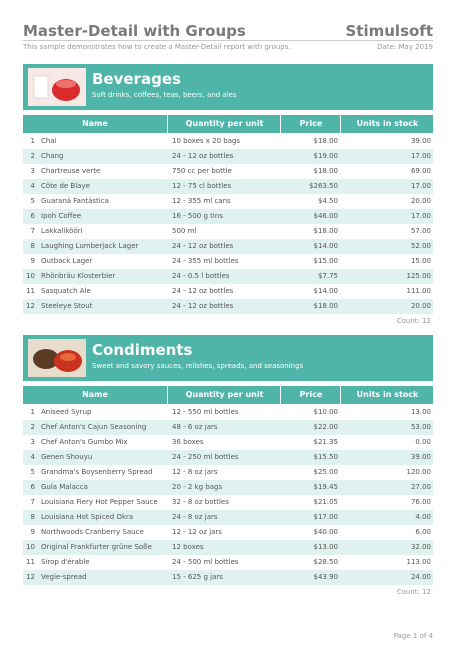  What do you see at coordinates (228, 40) in the screenshot?
I see `header-rule` at bounding box center [228, 40].